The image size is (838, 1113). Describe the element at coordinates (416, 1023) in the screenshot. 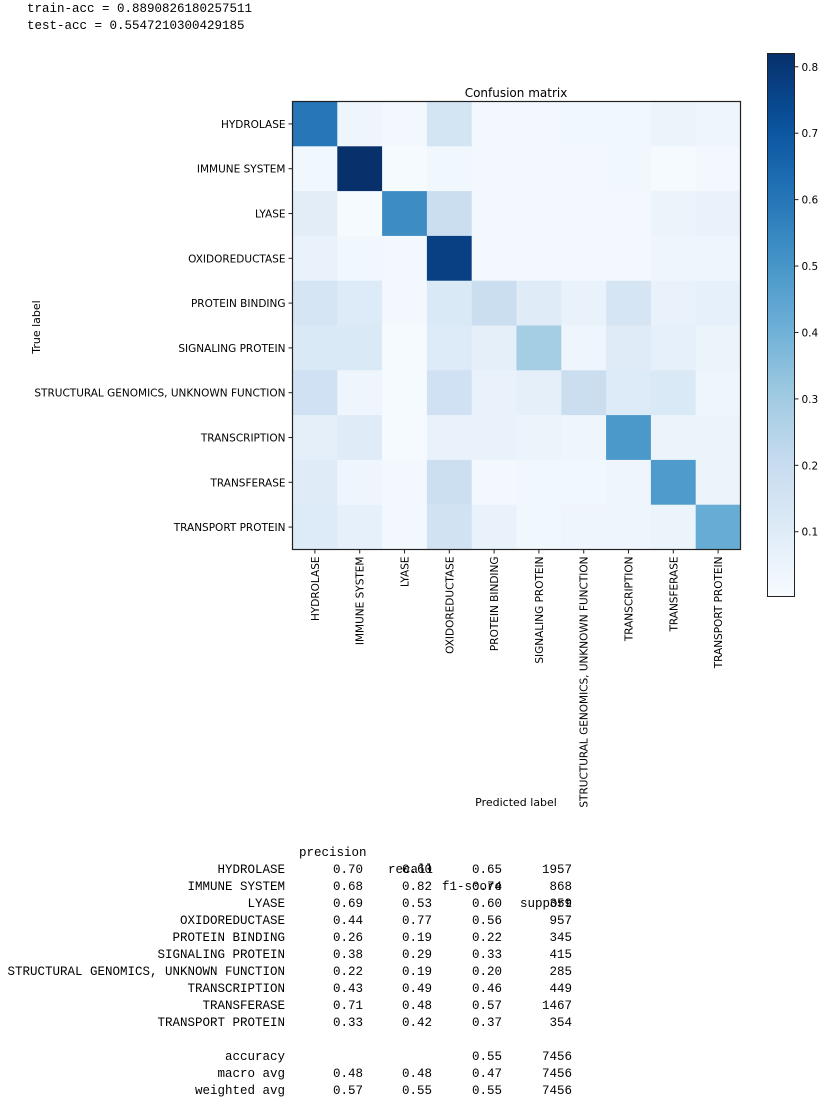

I see `report-cell-recall: 0.42` at that location.